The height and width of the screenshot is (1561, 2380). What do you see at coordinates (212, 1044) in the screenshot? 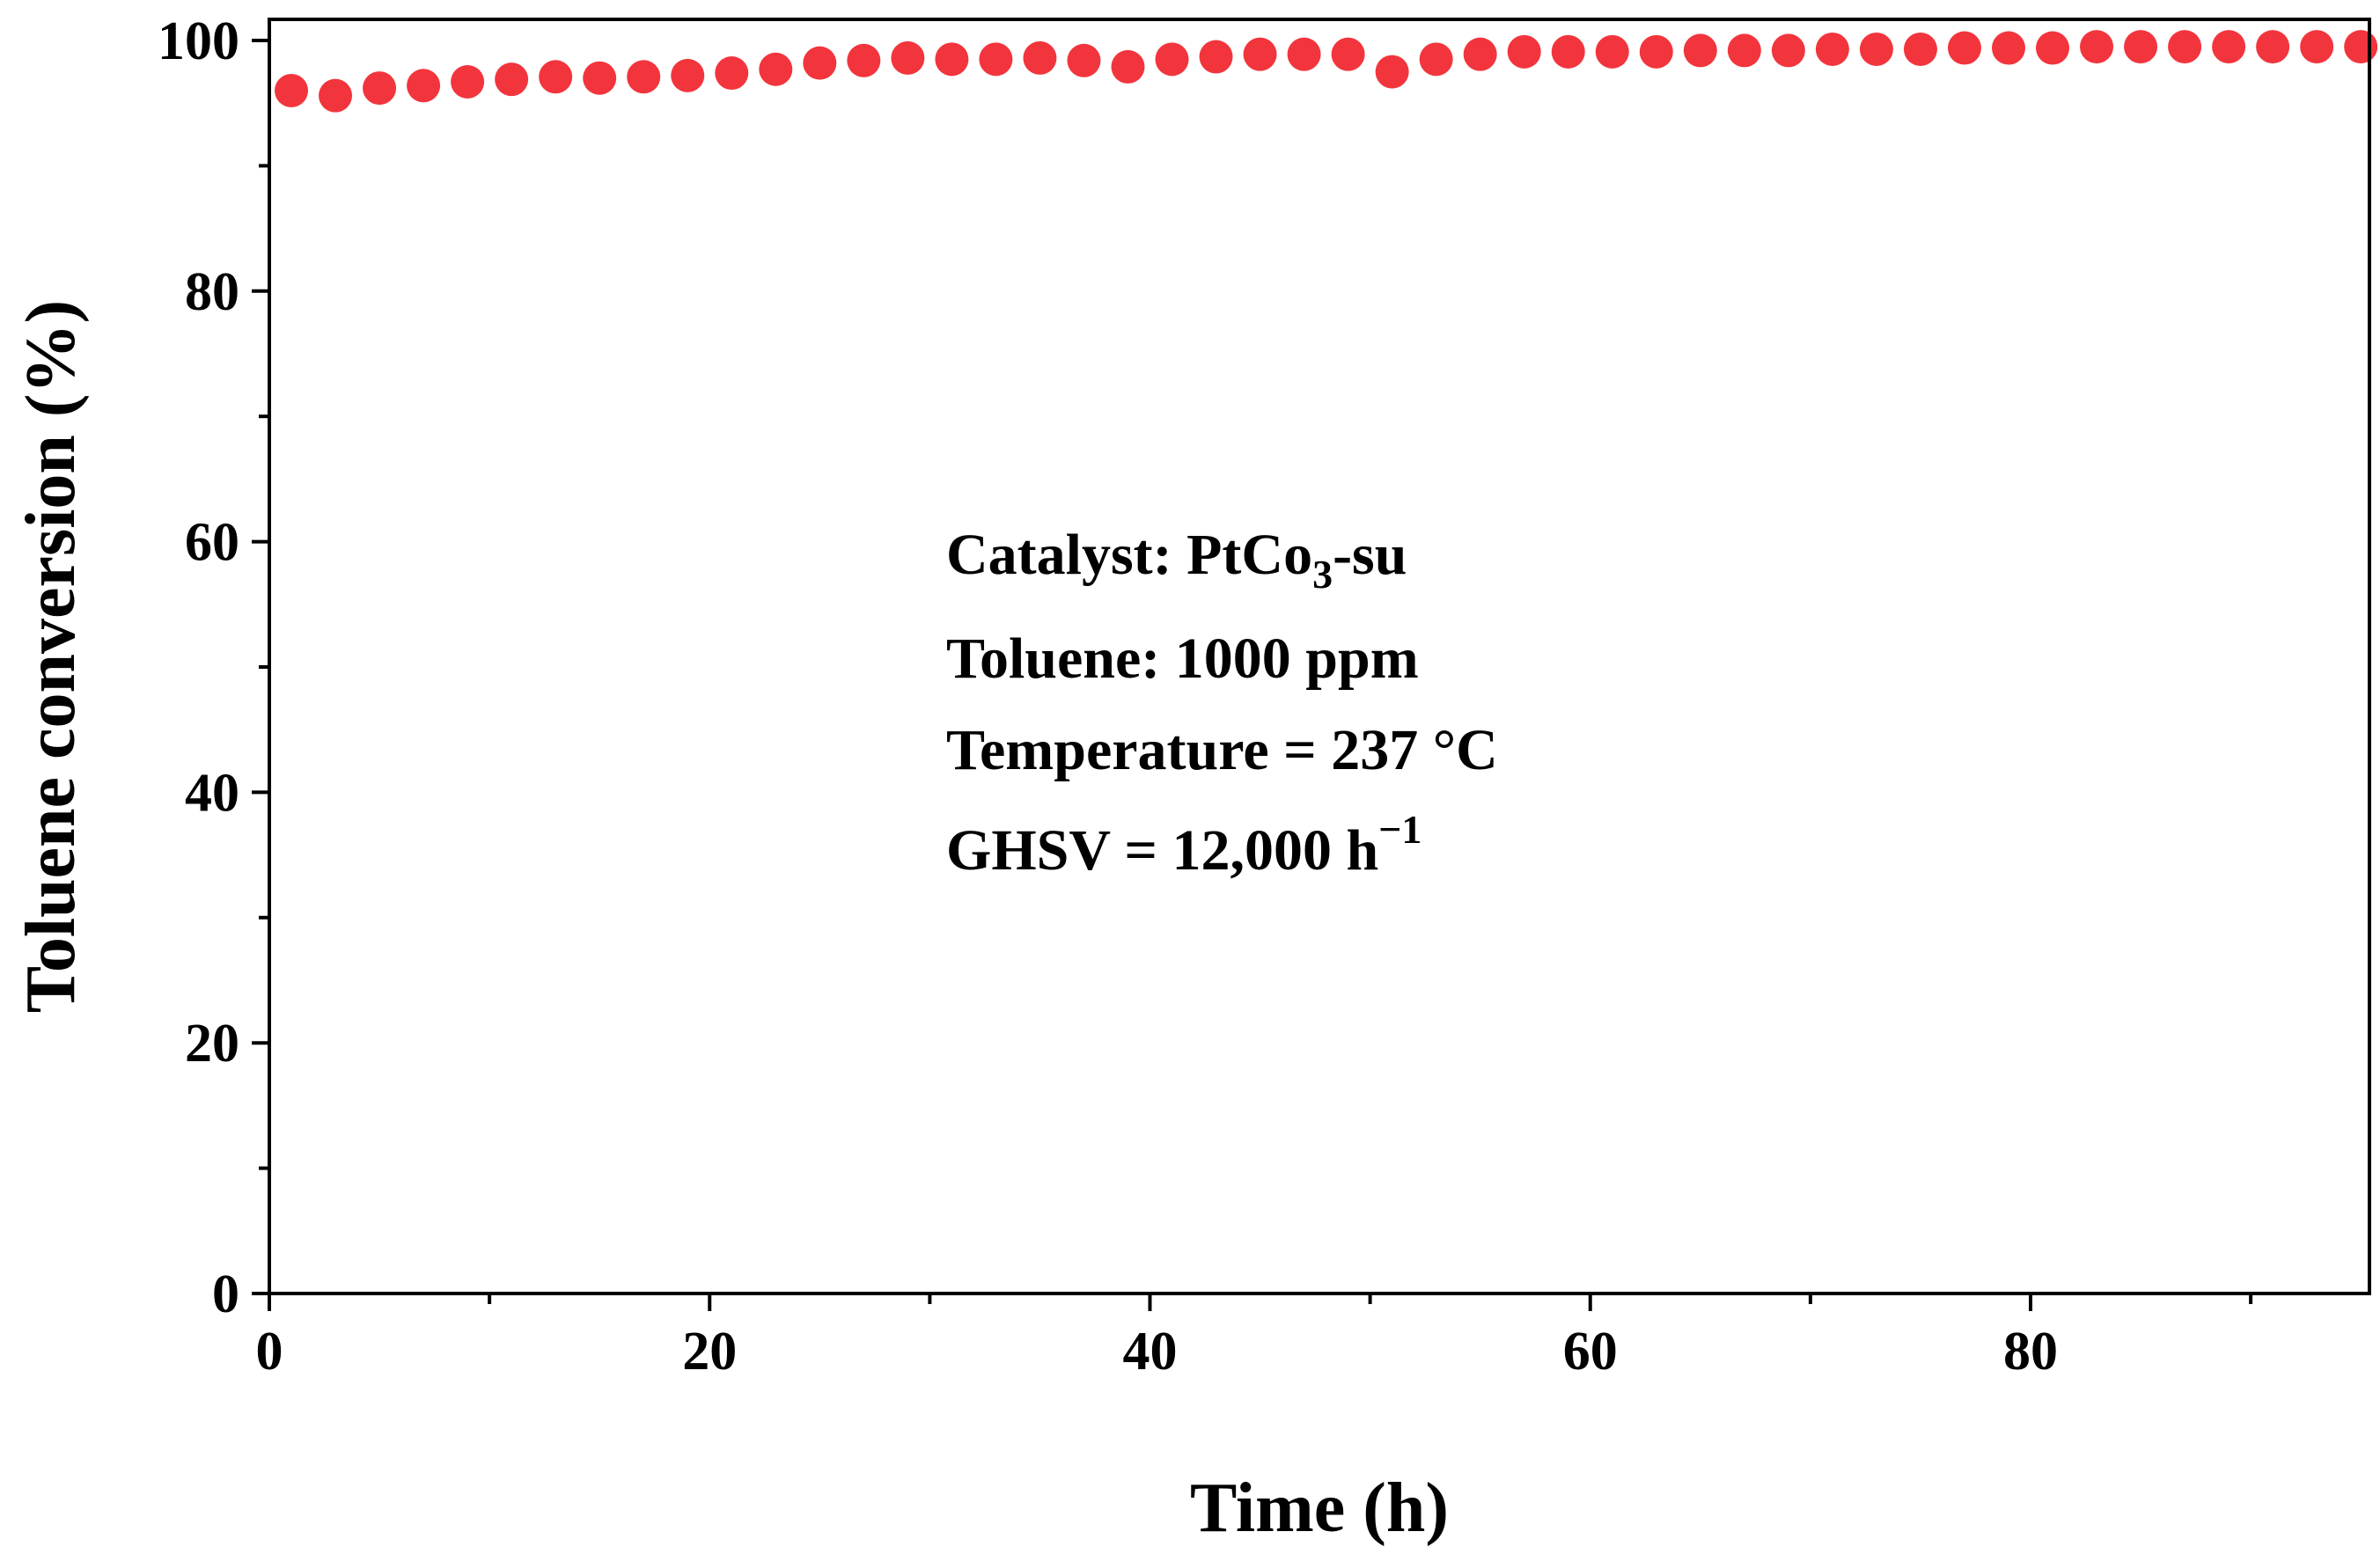
I see `y-tick-label: 20` at bounding box center [212, 1044].